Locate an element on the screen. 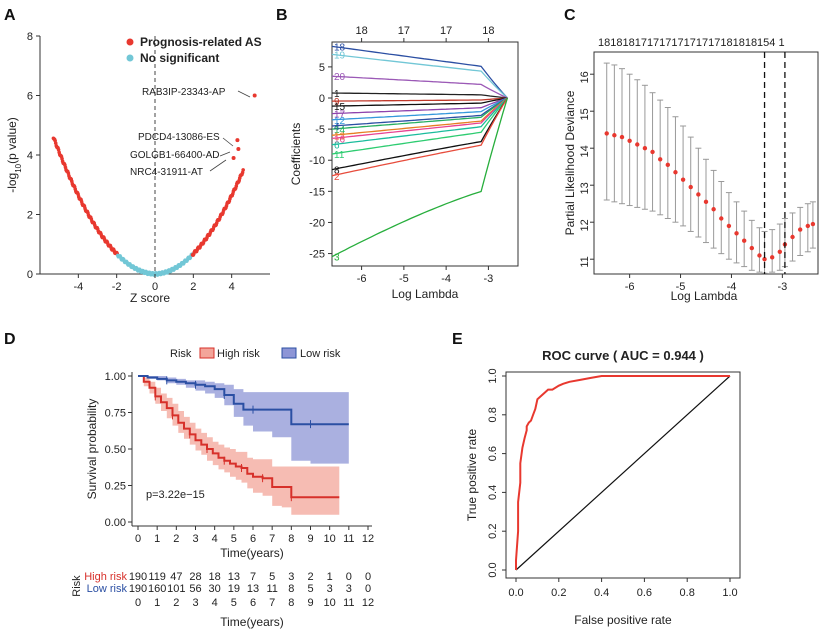  panel-b-side-label: 15 is located at coordinates (340, 107).